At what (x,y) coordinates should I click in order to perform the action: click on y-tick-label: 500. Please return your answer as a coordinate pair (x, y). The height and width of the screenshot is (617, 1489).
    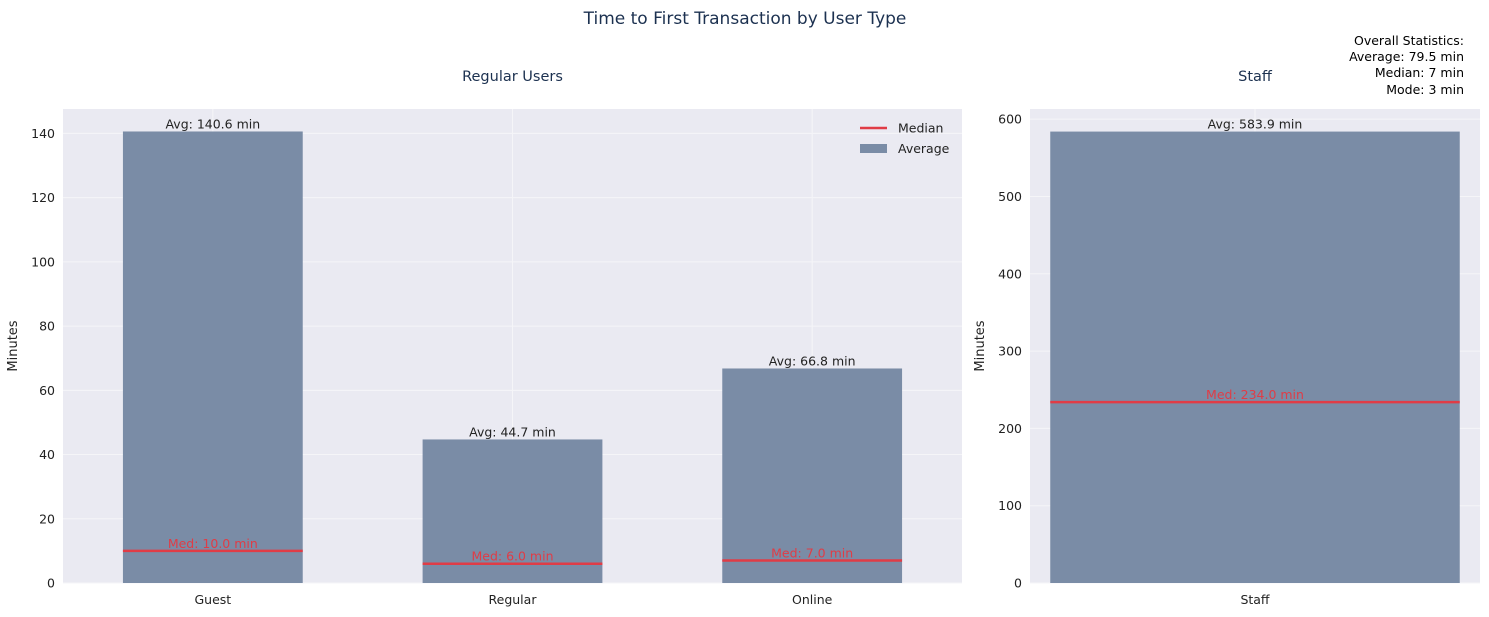
    Looking at the image, I should click on (1010, 196).